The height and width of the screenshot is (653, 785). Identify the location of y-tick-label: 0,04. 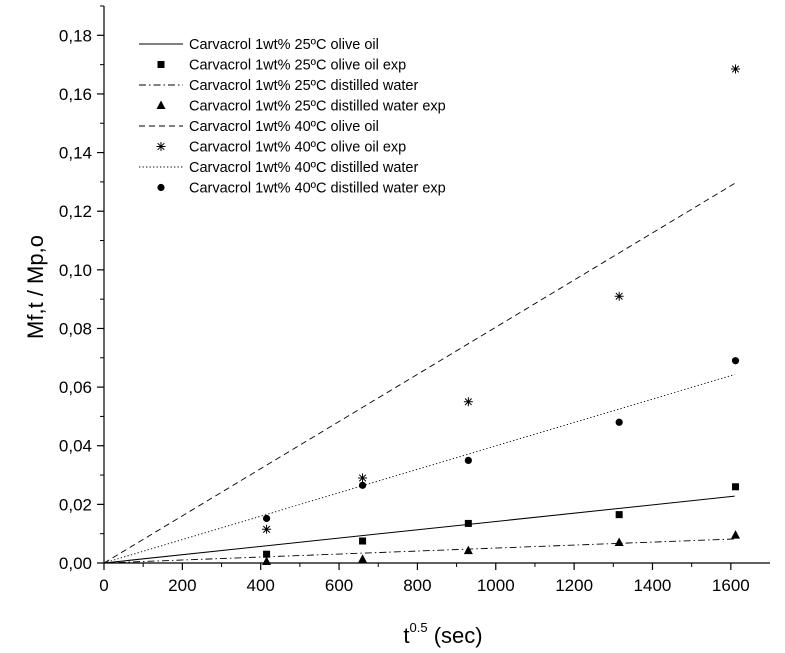
(75, 446).